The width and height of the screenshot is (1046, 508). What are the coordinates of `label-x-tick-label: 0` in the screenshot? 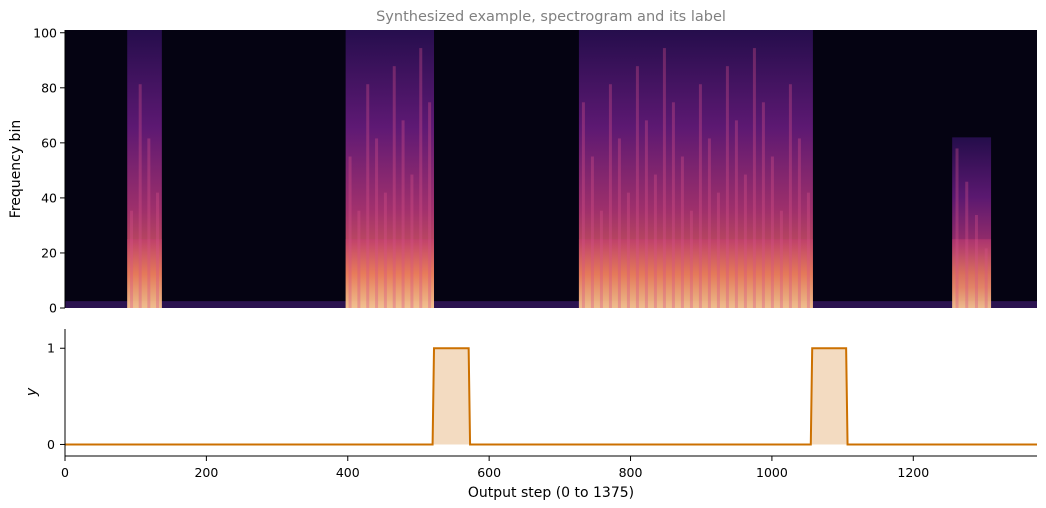 It's located at (65, 472).